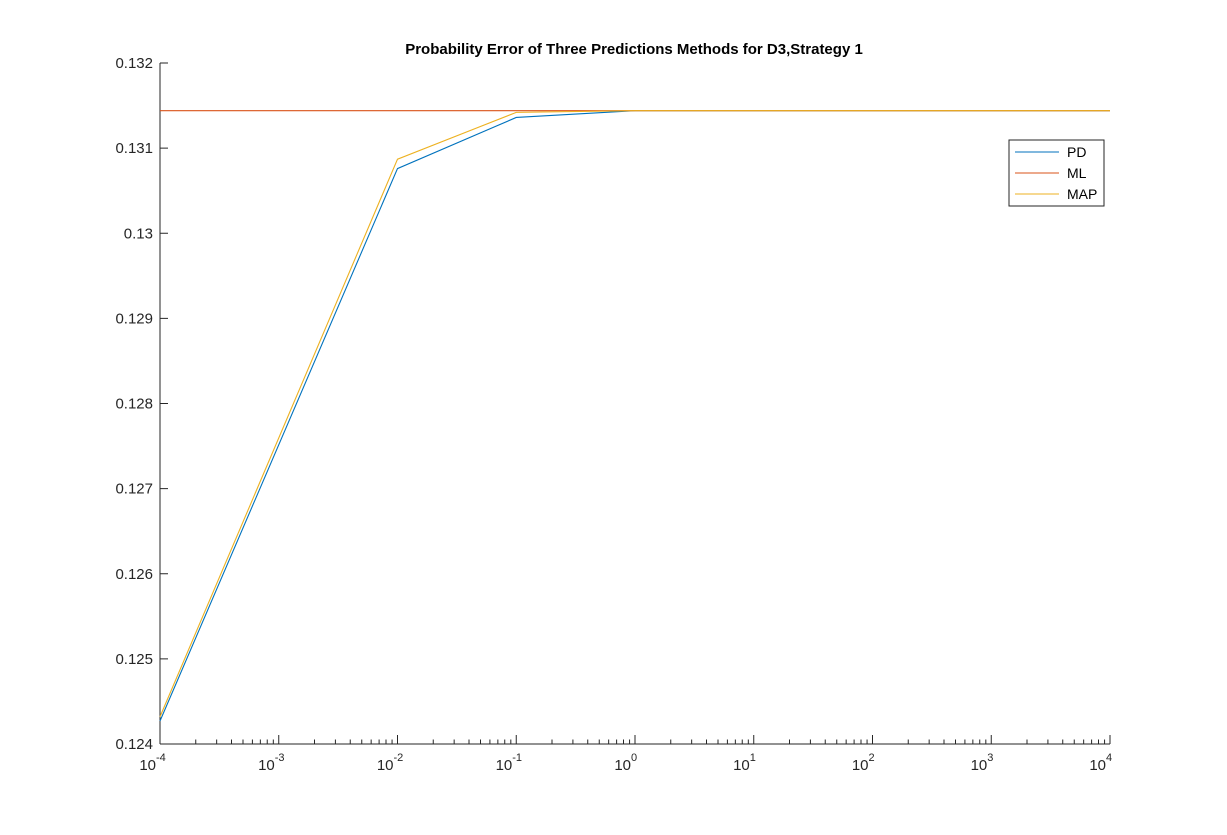 This screenshot has height=835, width=1227. What do you see at coordinates (634, 758) in the screenshot?
I see `x-tick-exponent: 0` at bounding box center [634, 758].